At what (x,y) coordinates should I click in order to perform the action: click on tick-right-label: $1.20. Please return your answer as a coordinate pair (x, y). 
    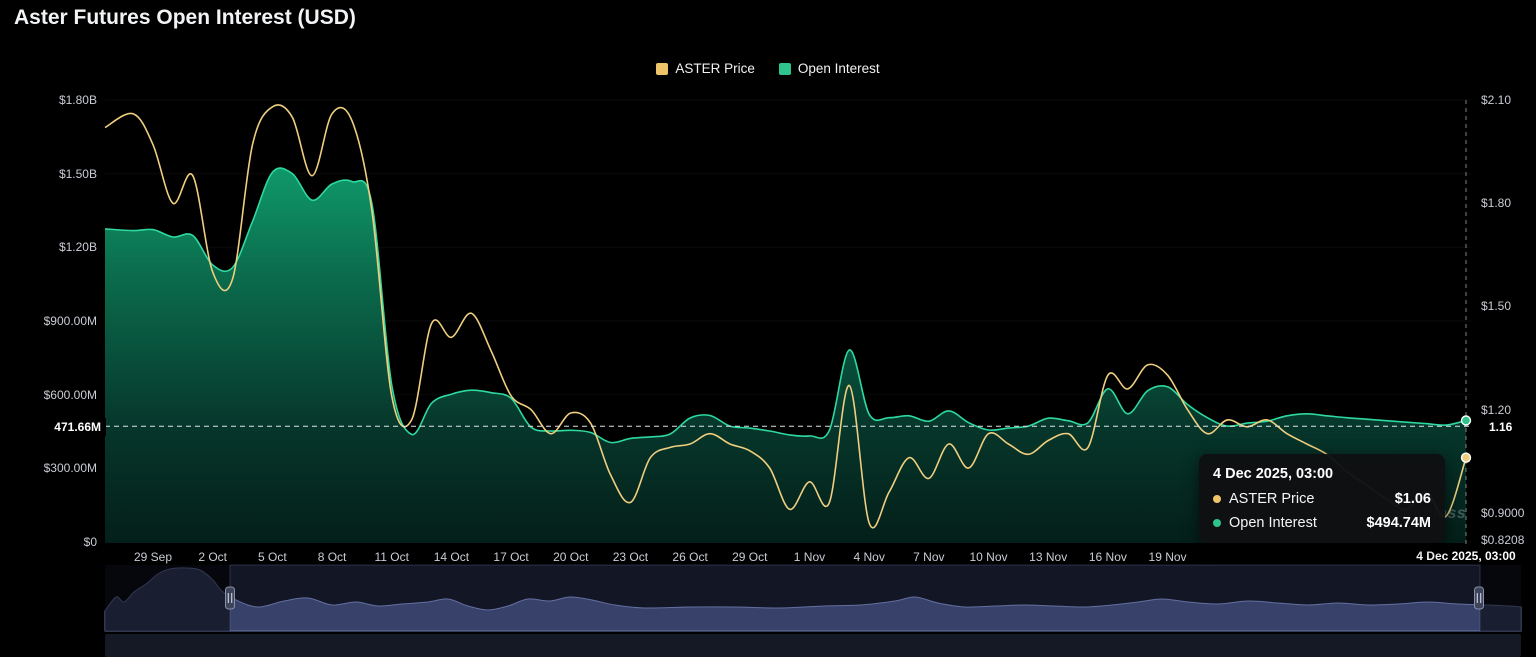
    Looking at the image, I should click on (1496, 409).